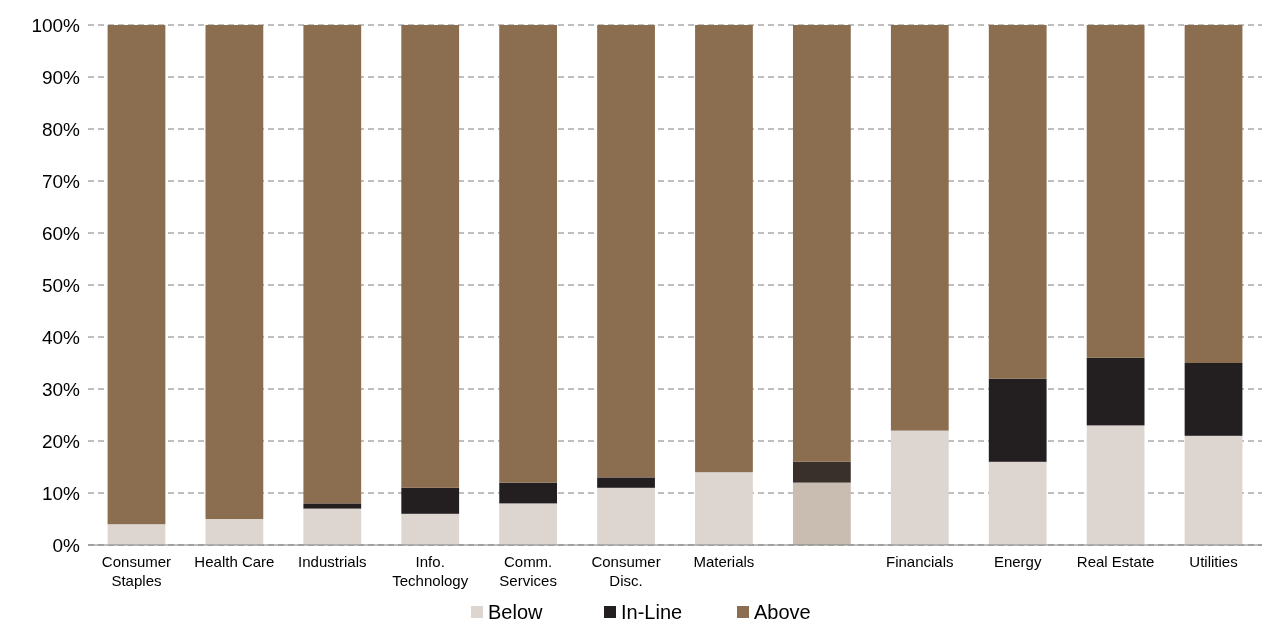  Describe the element at coordinates (1017, 561) in the screenshot. I see `x-tick-label: Energy` at that location.